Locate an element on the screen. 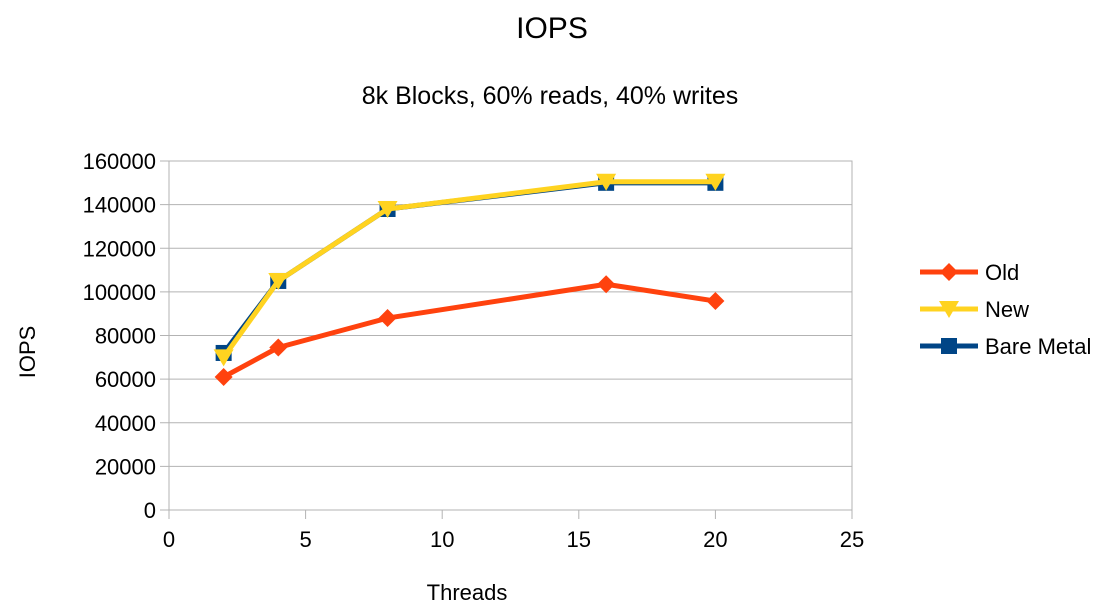  y-tick-label: 0 is located at coordinates (150, 510).